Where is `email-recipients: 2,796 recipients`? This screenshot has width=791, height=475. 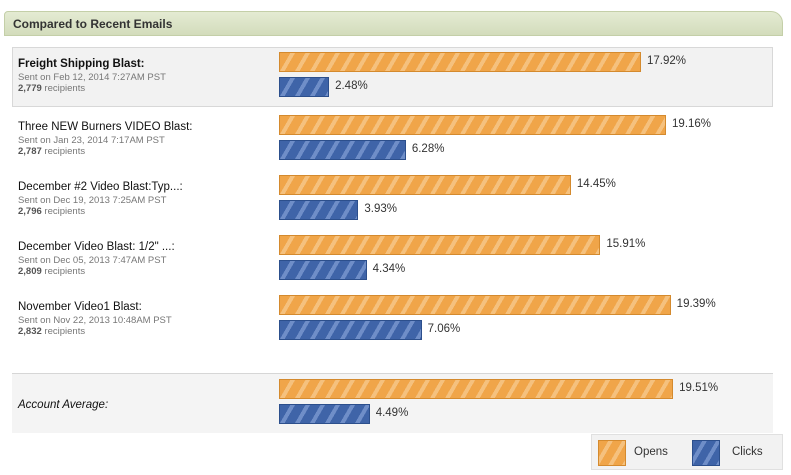
email-recipients: 2,796 recipients is located at coordinates (52, 211).